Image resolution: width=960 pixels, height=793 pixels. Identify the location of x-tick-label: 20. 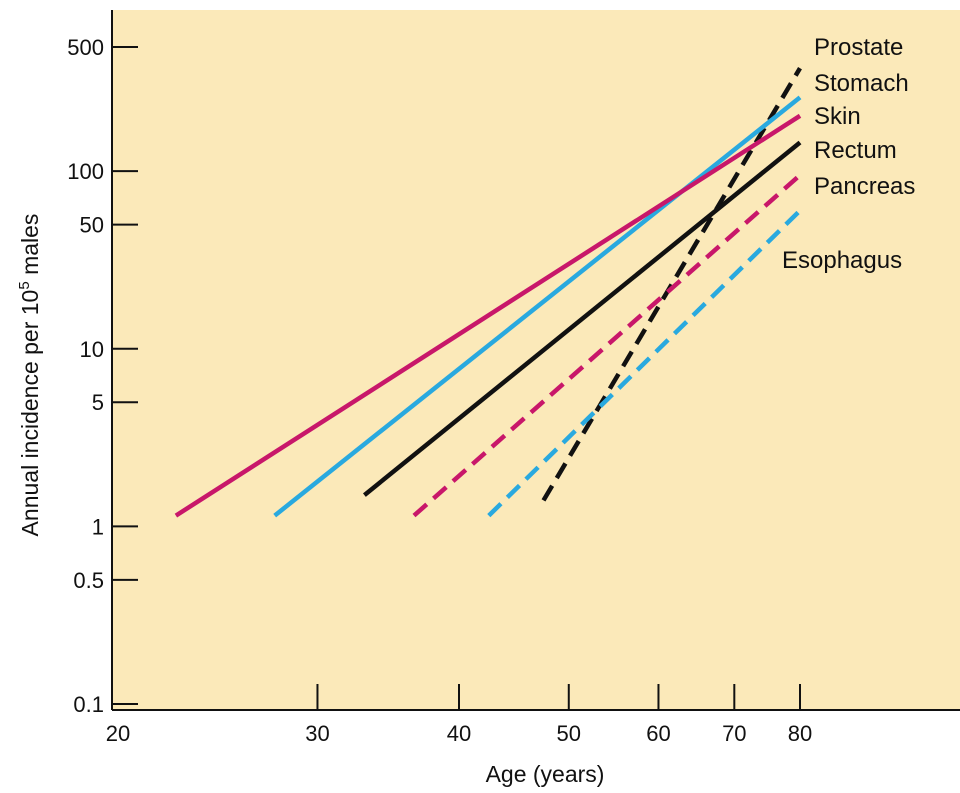
(118, 733).